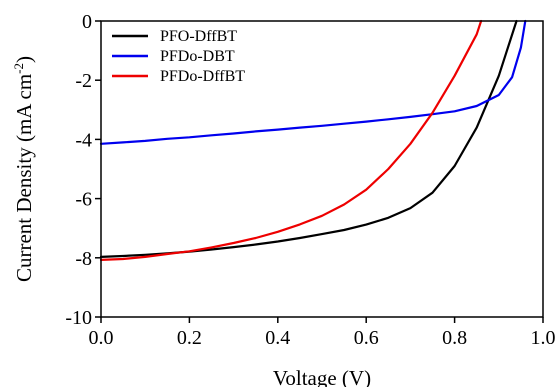 The width and height of the screenshot is (557, 387). Describe the element at coordinates (83, 140) in the screenshot. I see `y-tick-label: -4` at that location.